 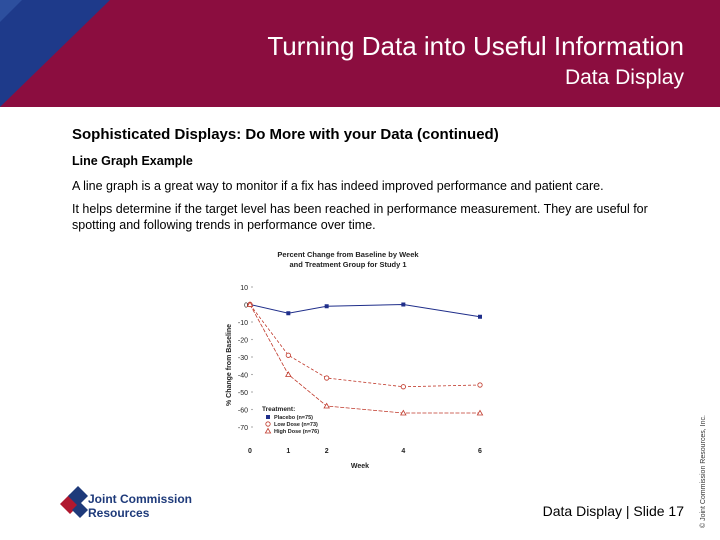 I want to click on chart-y-tick-label: -70, so click(x=243, y=428).